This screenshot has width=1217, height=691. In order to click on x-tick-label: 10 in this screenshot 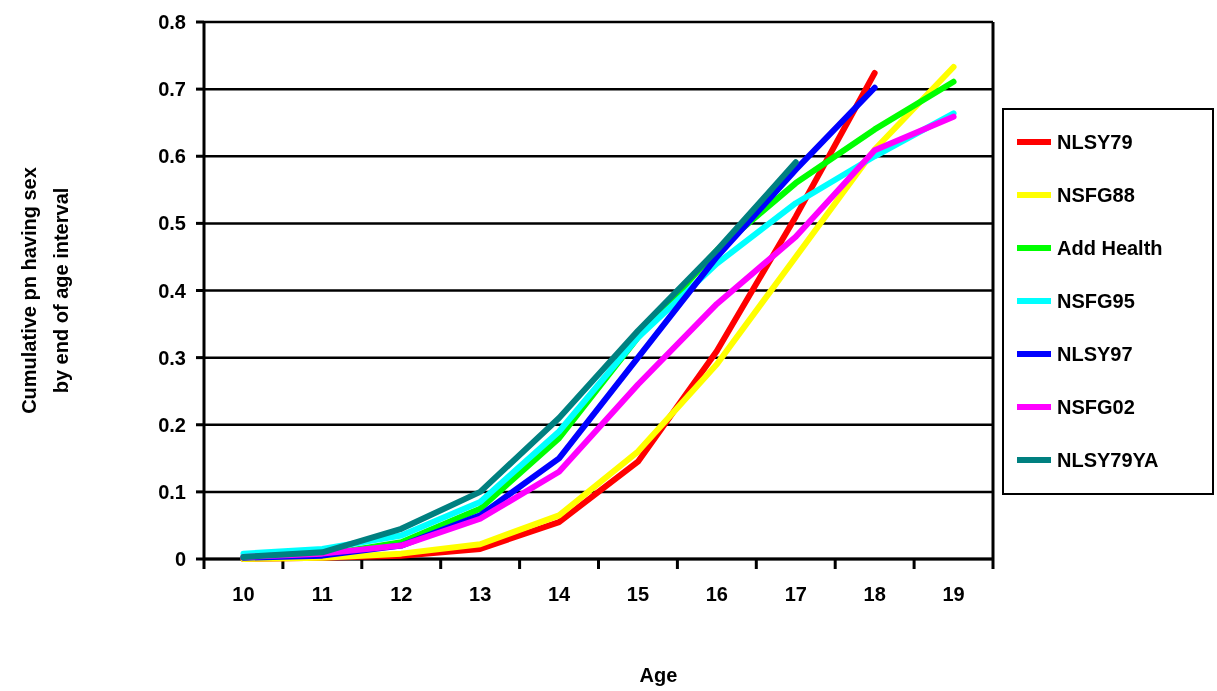, I will do `click(243, 594)`.